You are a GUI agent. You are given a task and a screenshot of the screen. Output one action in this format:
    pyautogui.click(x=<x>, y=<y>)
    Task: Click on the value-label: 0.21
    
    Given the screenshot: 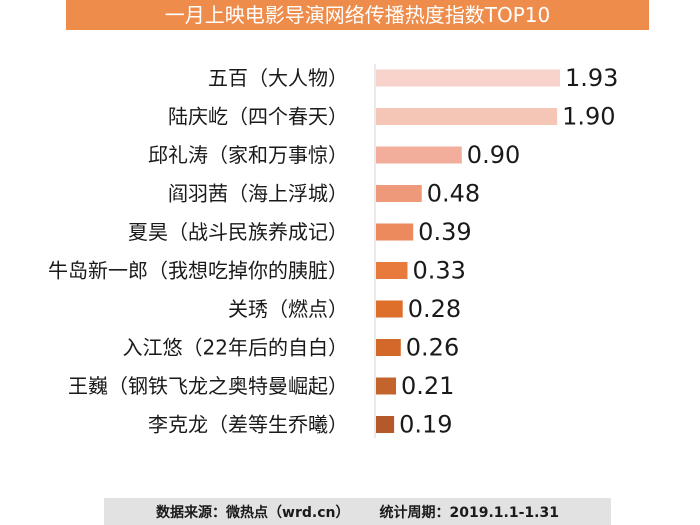 What is the action you would take?
    pyautogui.click(x=427, y=386)
    